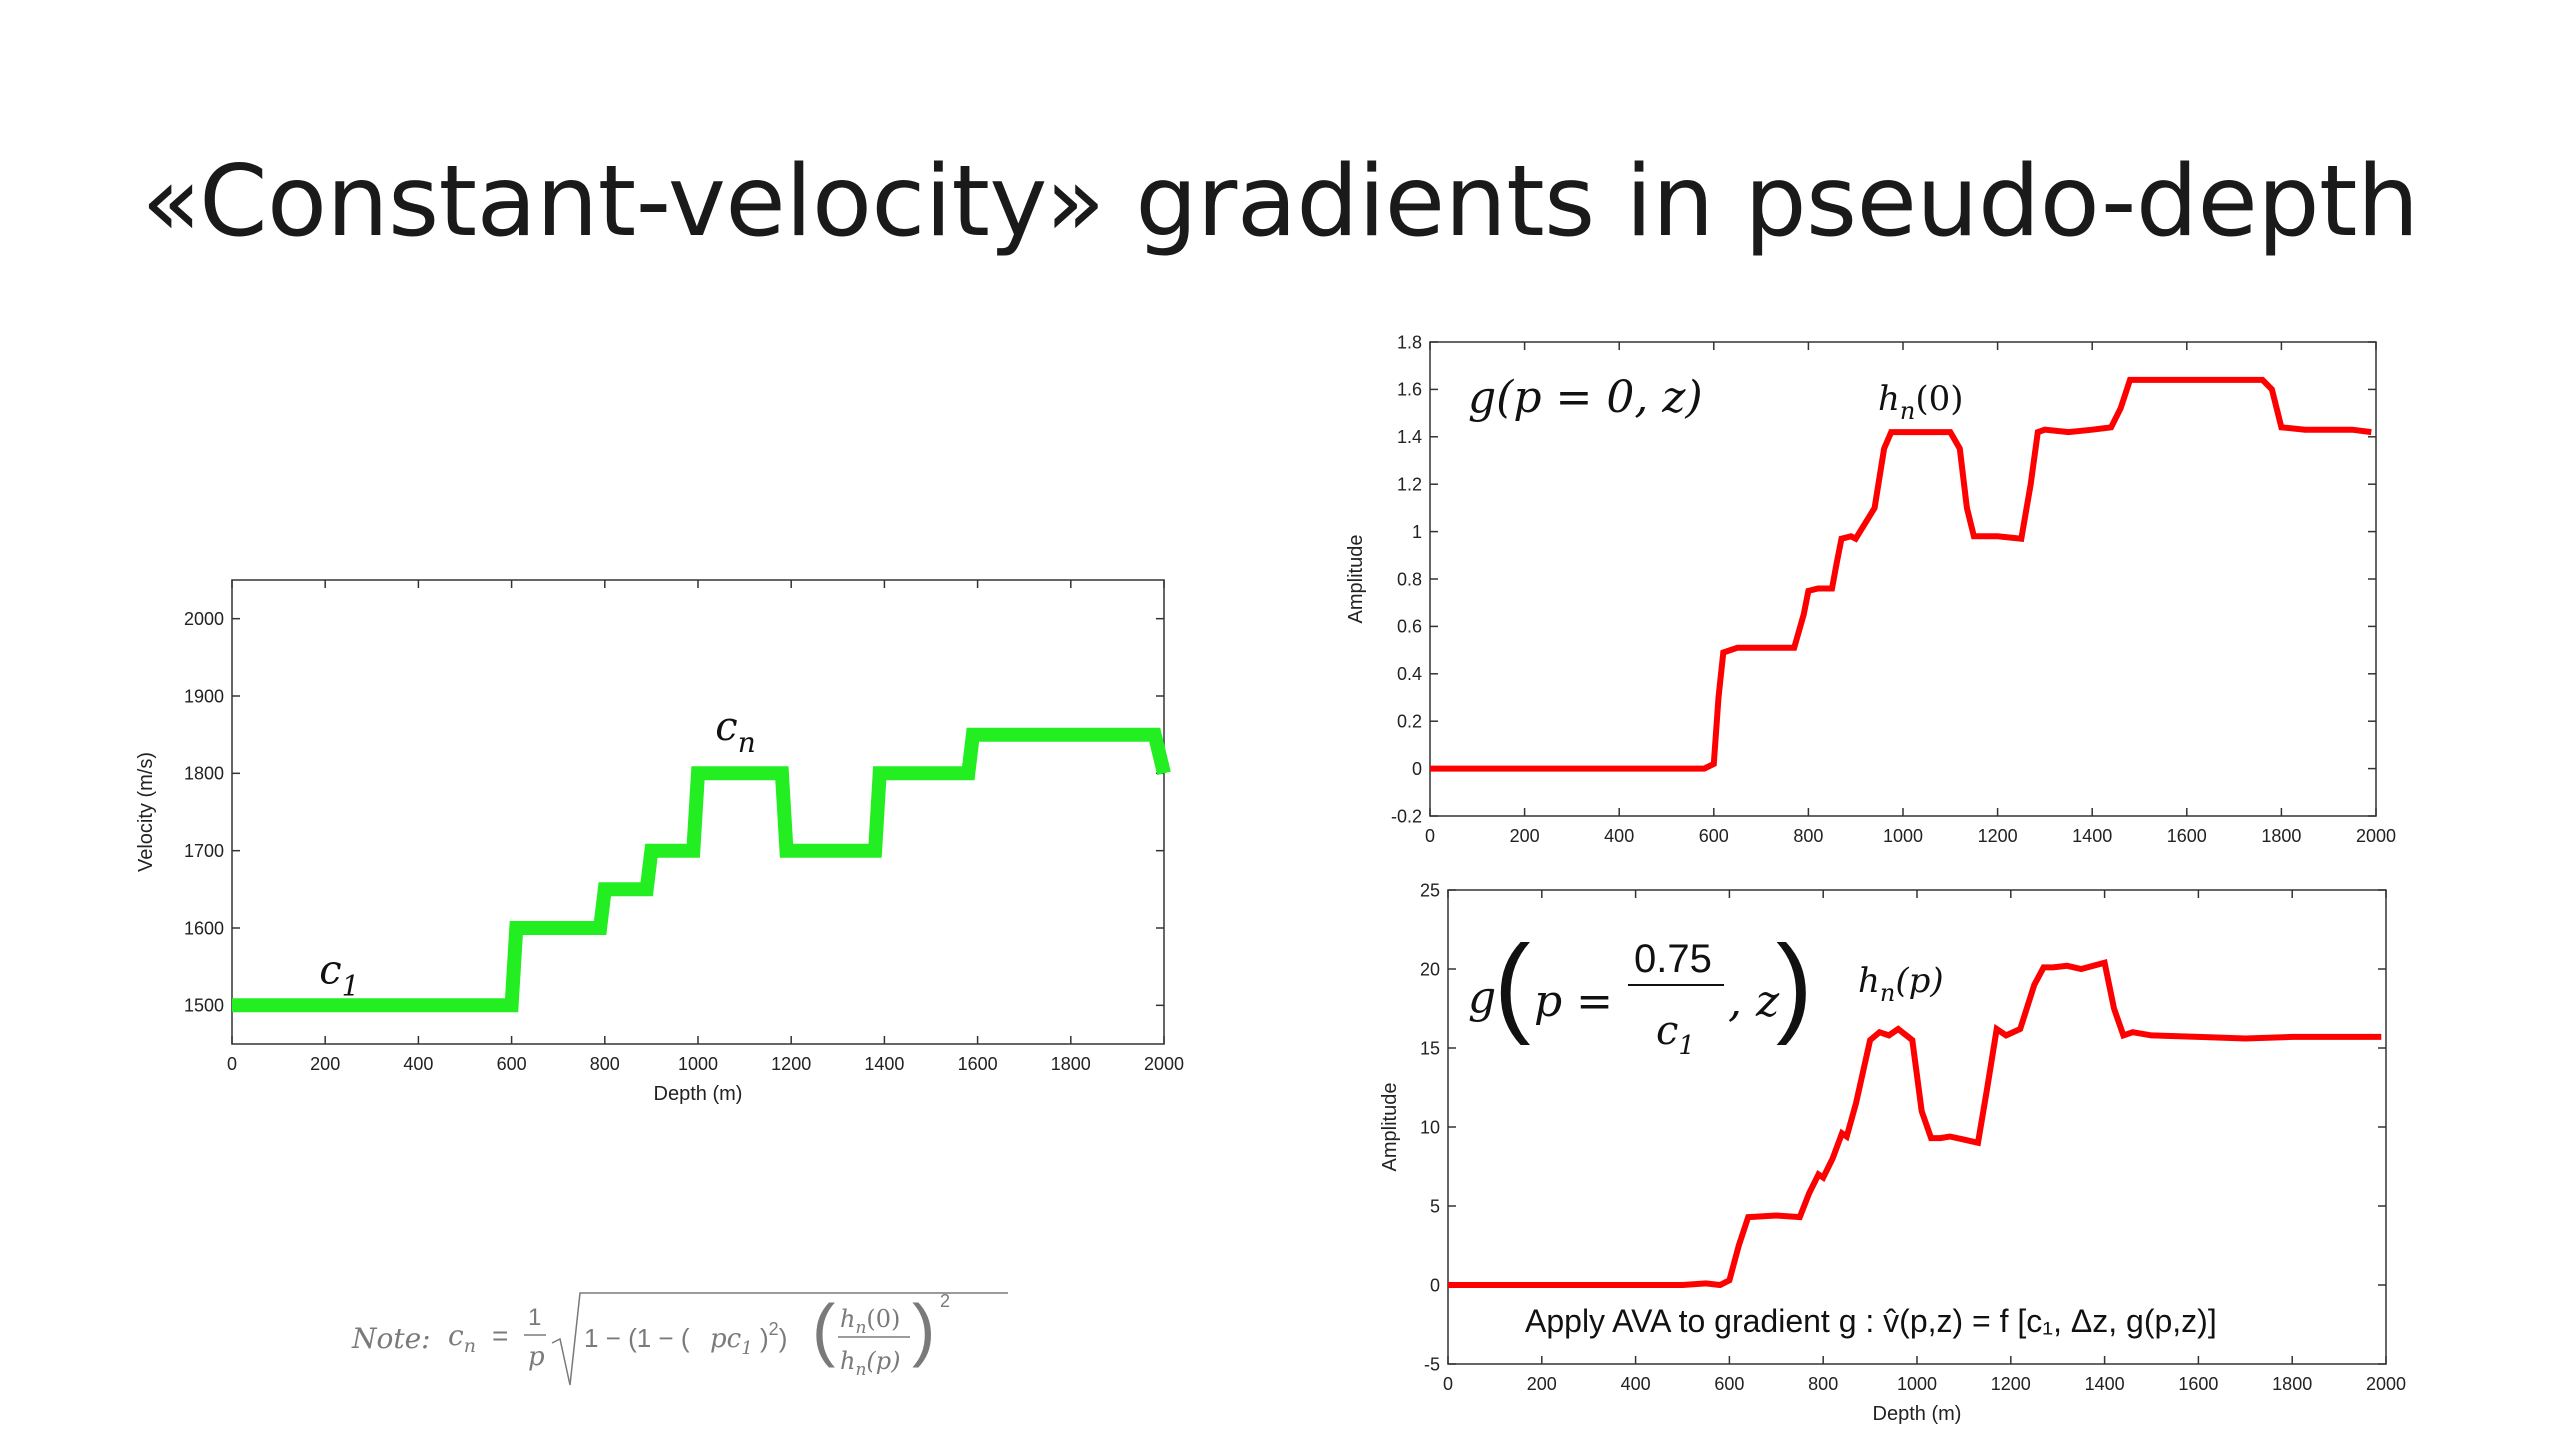 The image size is (2560, 1440). Describe the element at coordinates (731, 1341) in the screenshot. I see `svg-text: pc1` at that location.